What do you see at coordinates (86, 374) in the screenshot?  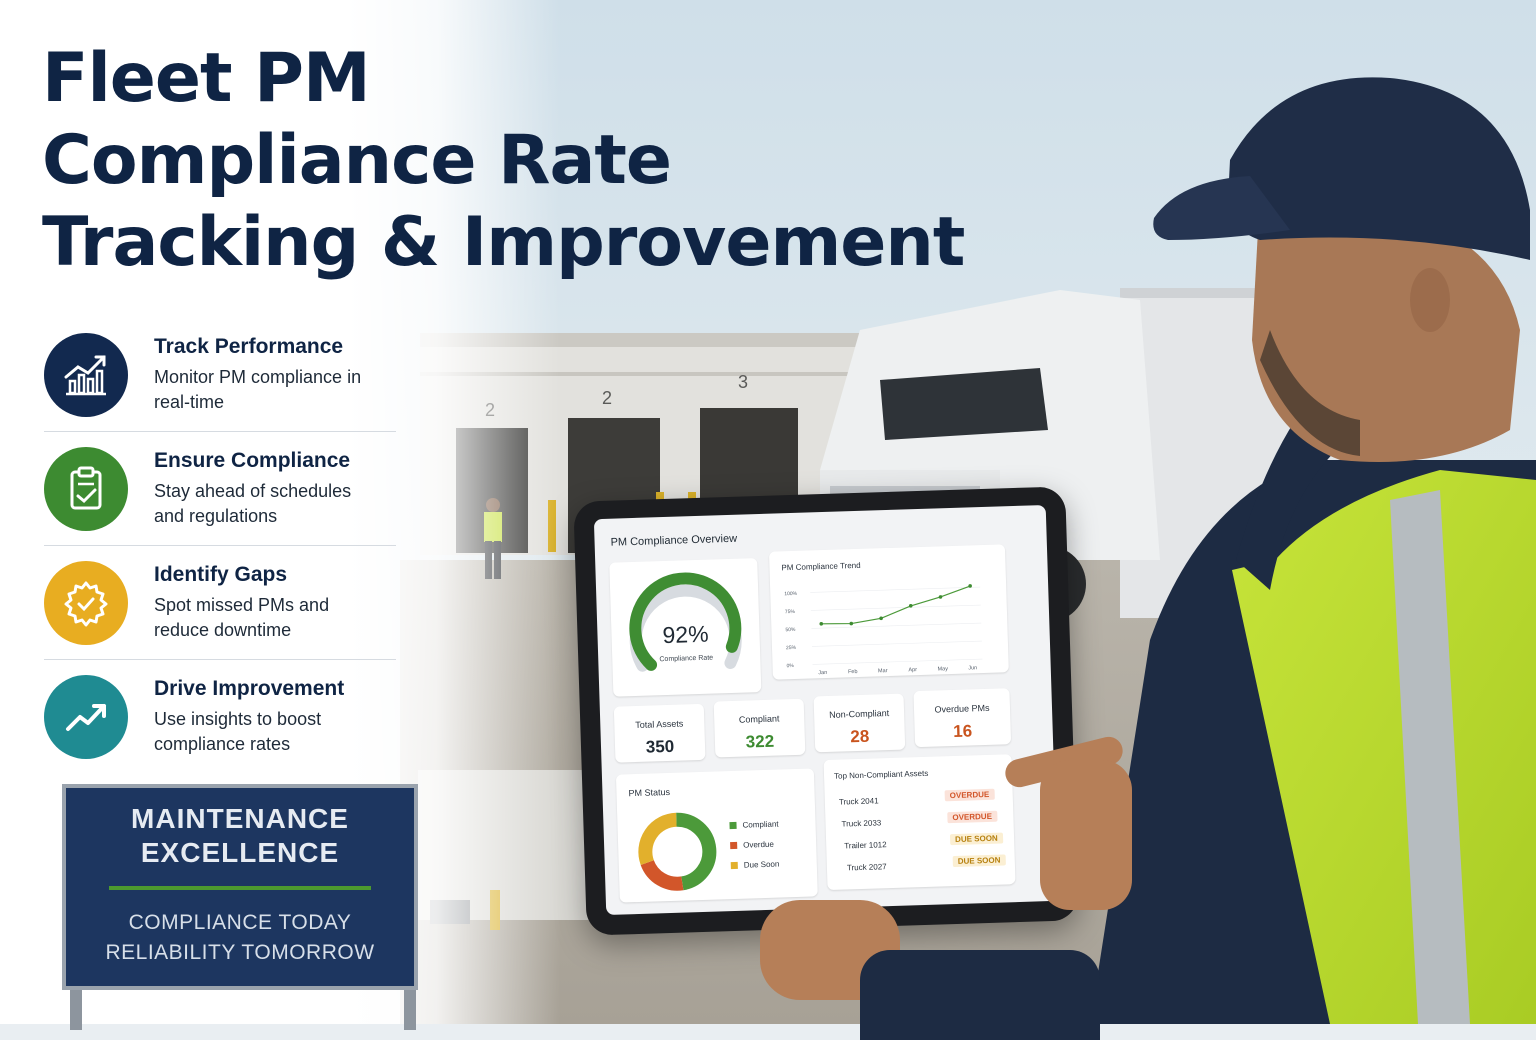 I see `chart-up-icon` at bounding box center [86, 374].